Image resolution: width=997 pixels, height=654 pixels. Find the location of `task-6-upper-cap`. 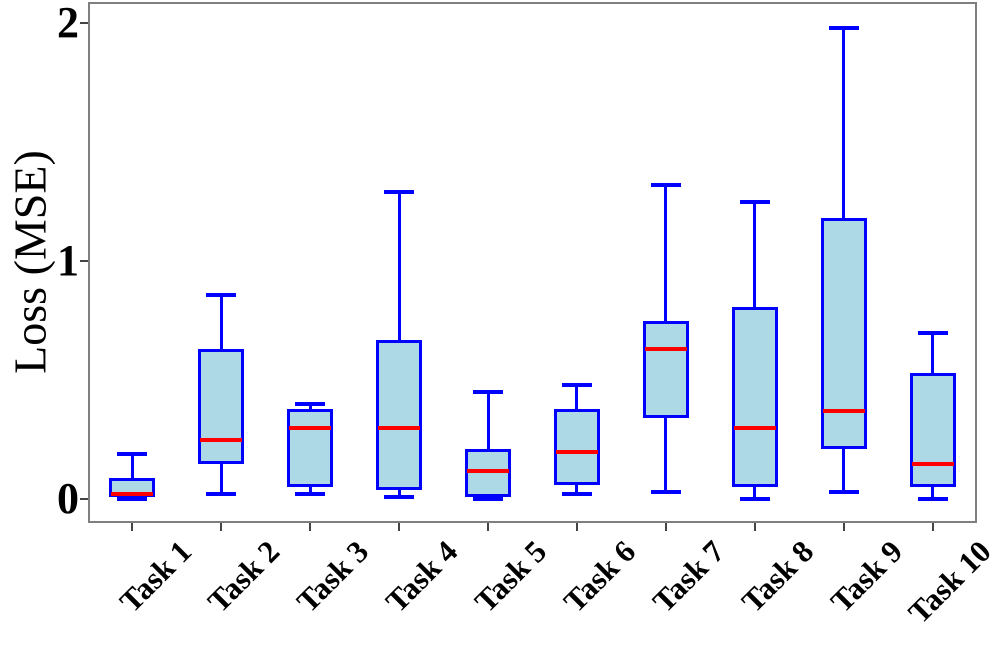

task-6-upper-cap is located at coordinates (576, 385).